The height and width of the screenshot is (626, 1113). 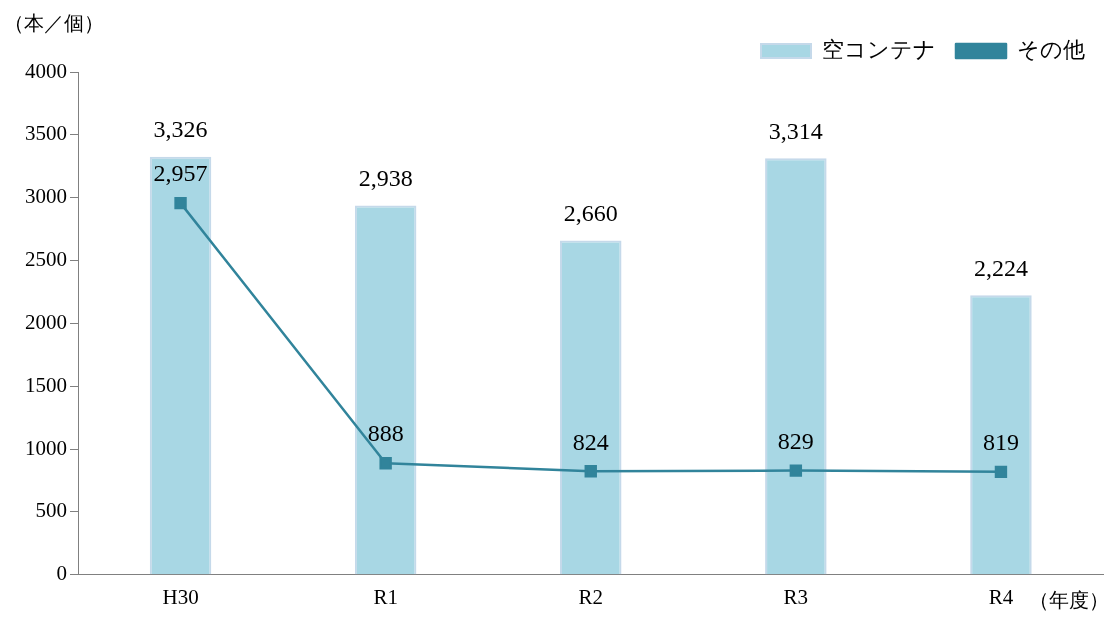 What do you see at coordinates (180, 173) in the screenshot?
I see `data-label: 2,957` at bounding box center [180, 173].